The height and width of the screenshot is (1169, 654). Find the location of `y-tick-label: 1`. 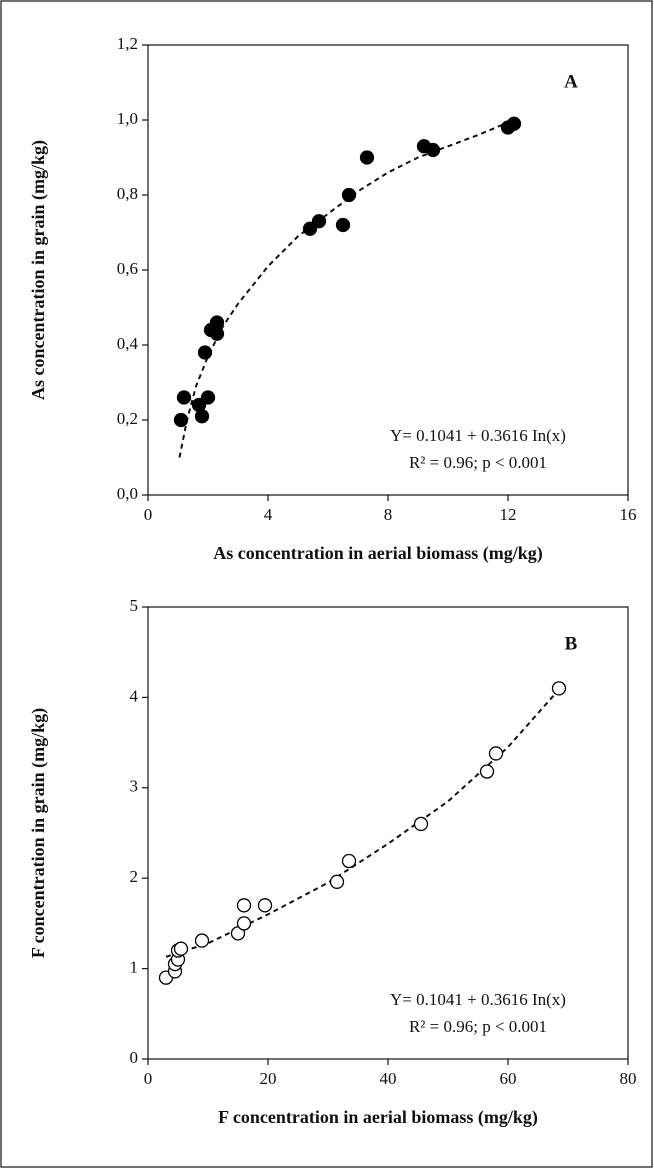

y-tick-label: 1 is located at coordinates (134, 967).